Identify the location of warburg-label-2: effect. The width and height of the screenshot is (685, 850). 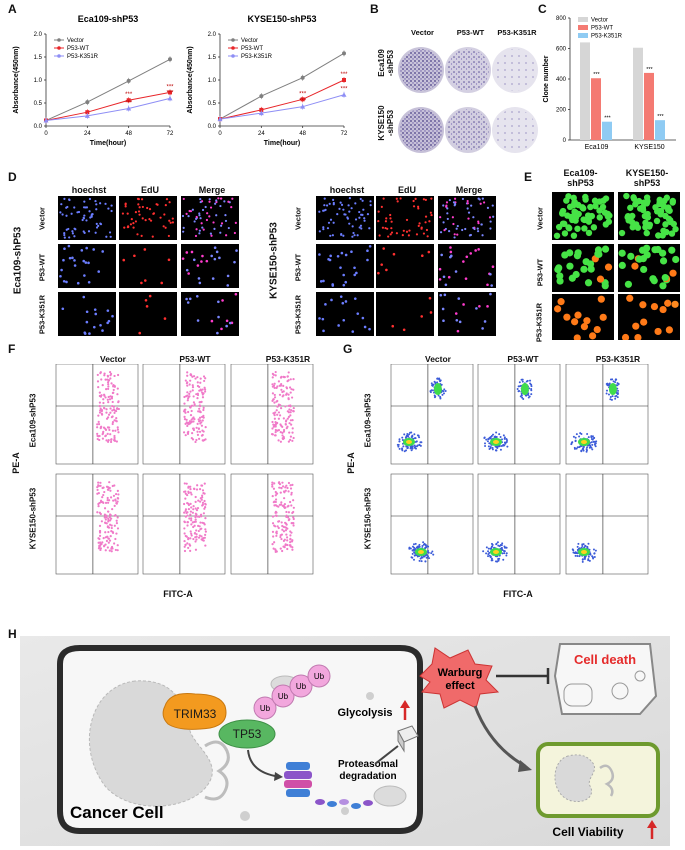
(460, 686).